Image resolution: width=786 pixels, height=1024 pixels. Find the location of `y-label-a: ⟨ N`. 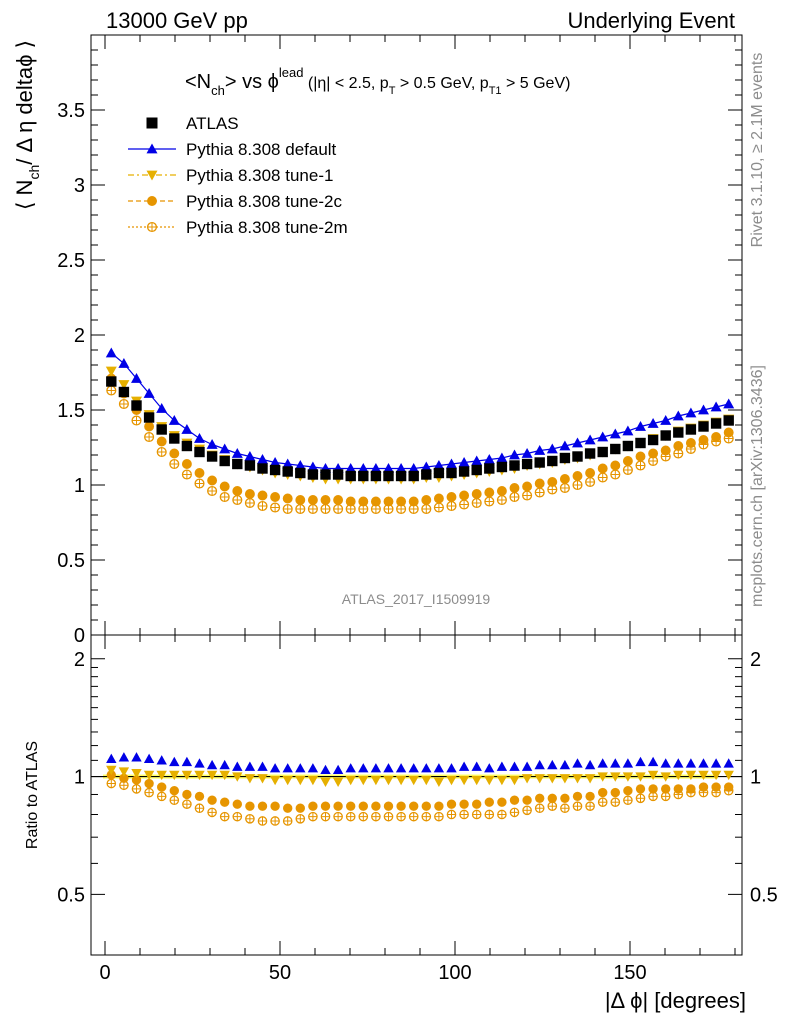

y-label-a: ⟨ N is located at coordinates (24, 195).